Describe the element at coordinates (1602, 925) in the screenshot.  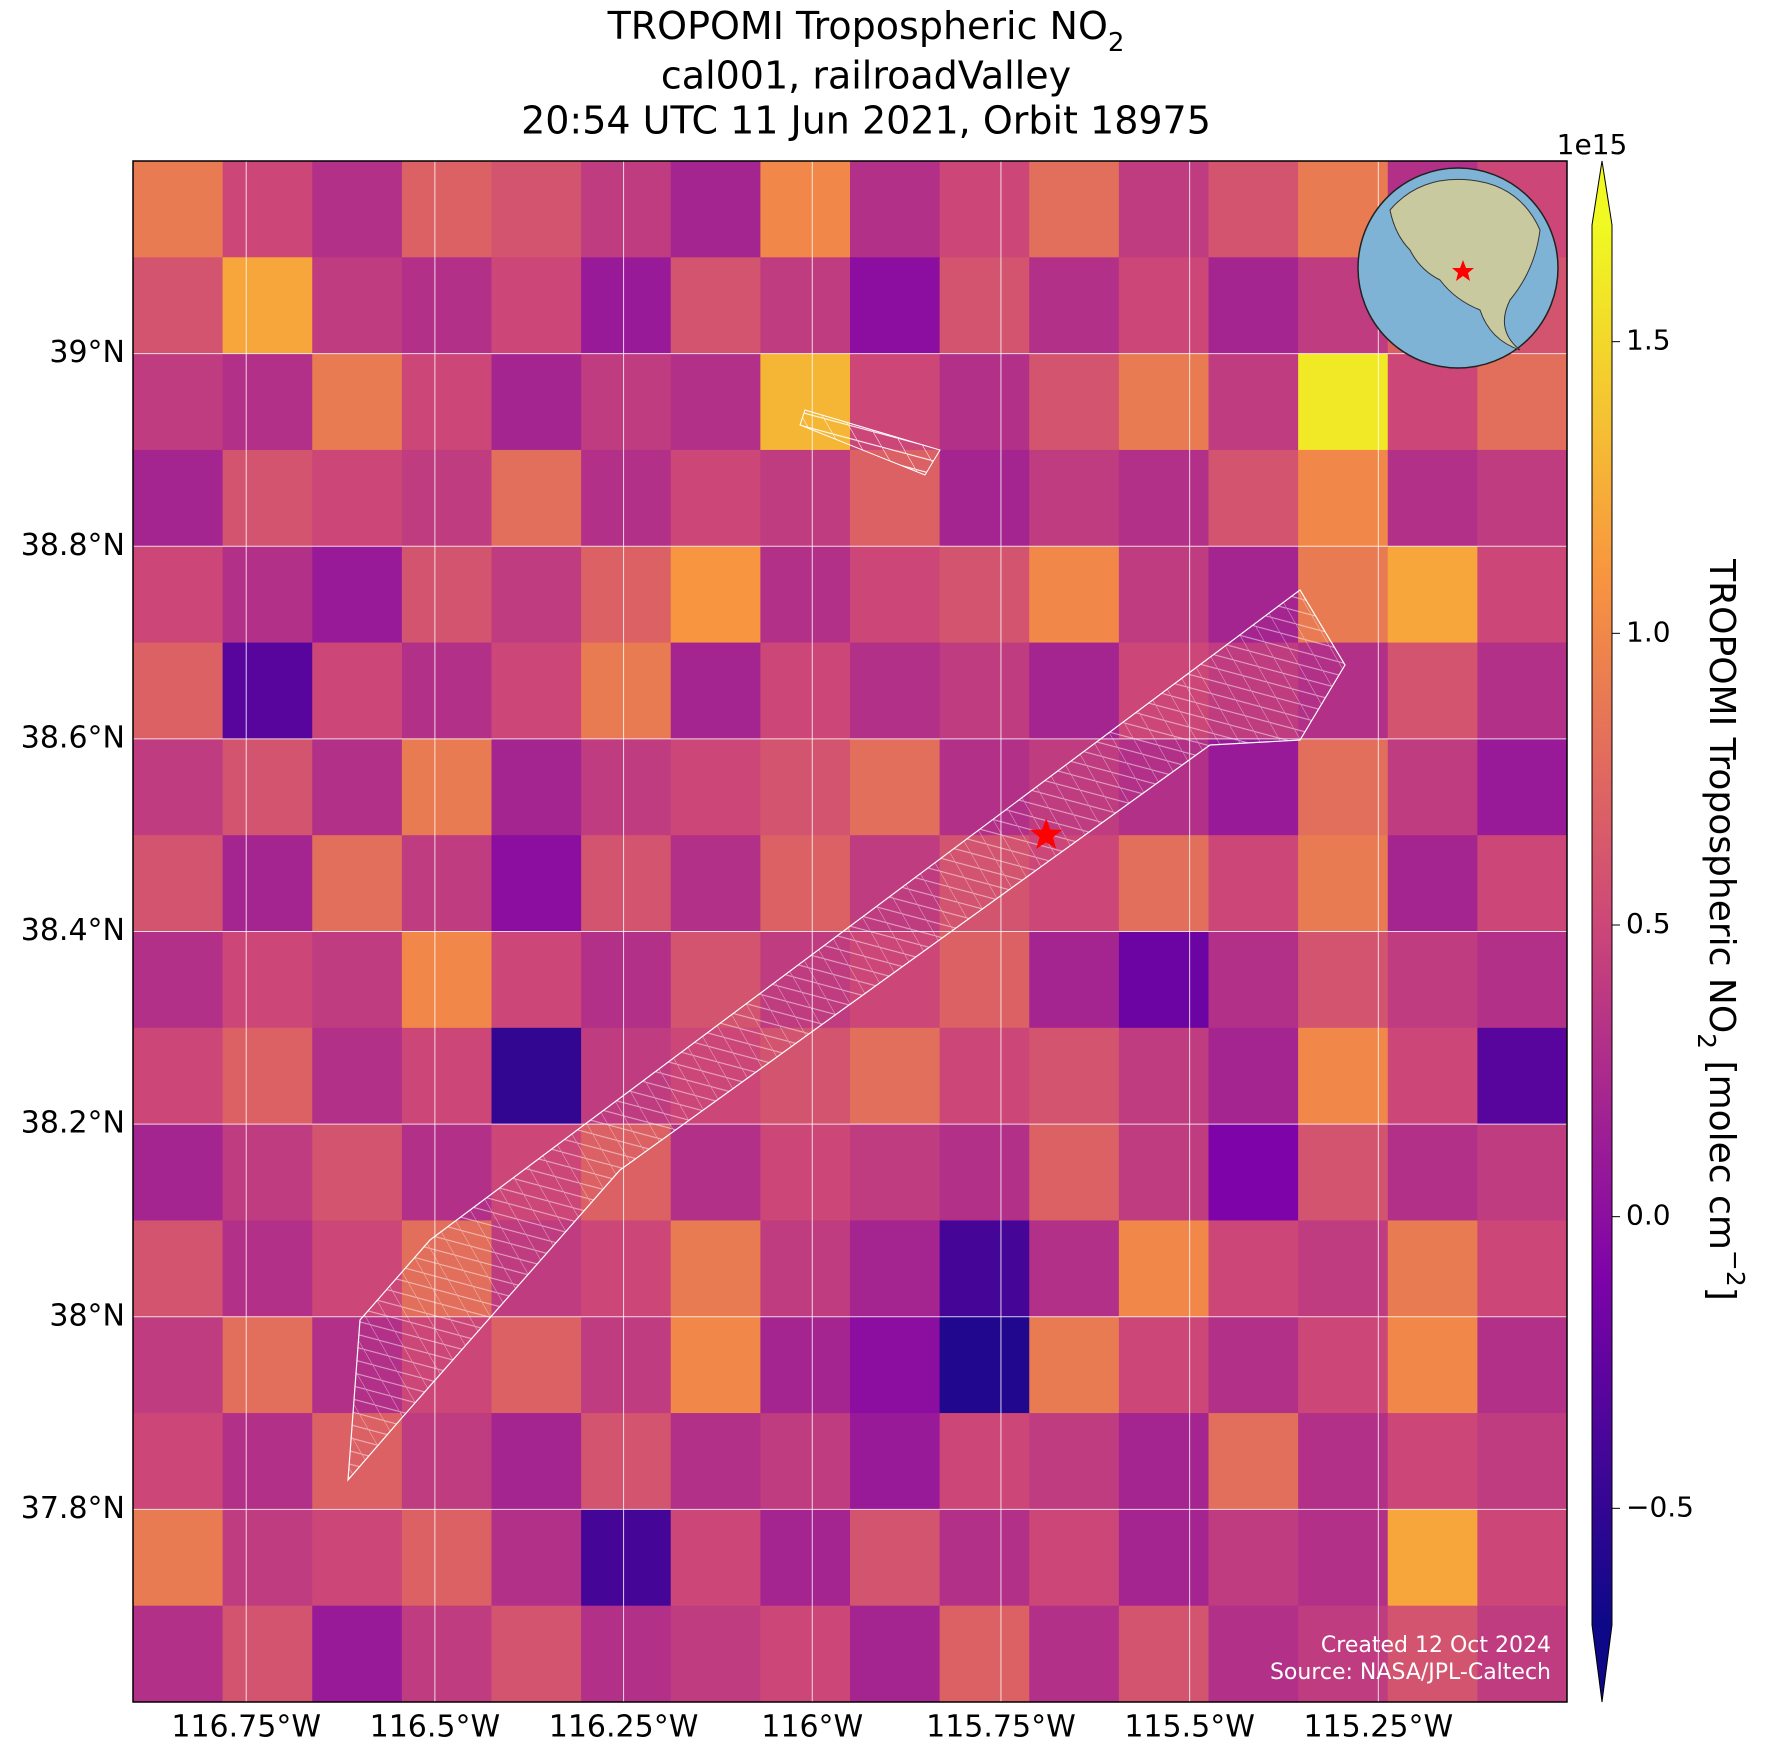
I see `colorbar-body` at that location.